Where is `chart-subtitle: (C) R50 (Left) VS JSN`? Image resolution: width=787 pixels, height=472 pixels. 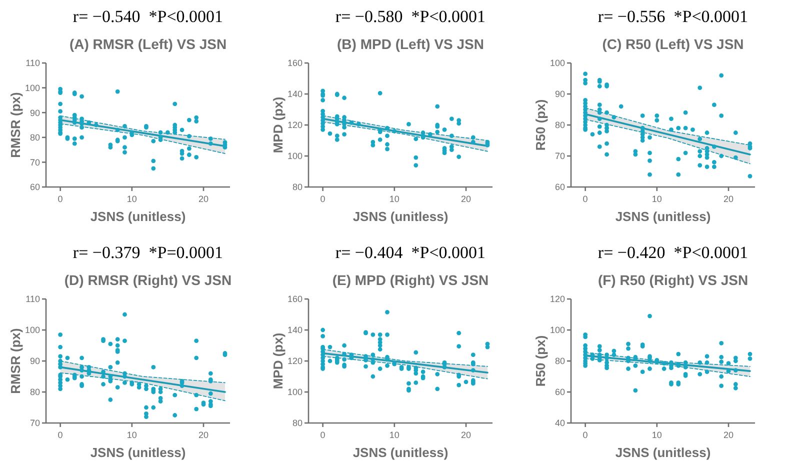
chart-subtitle: (C) R50 (Left) VS JSN is located at coordinates (673, 44).